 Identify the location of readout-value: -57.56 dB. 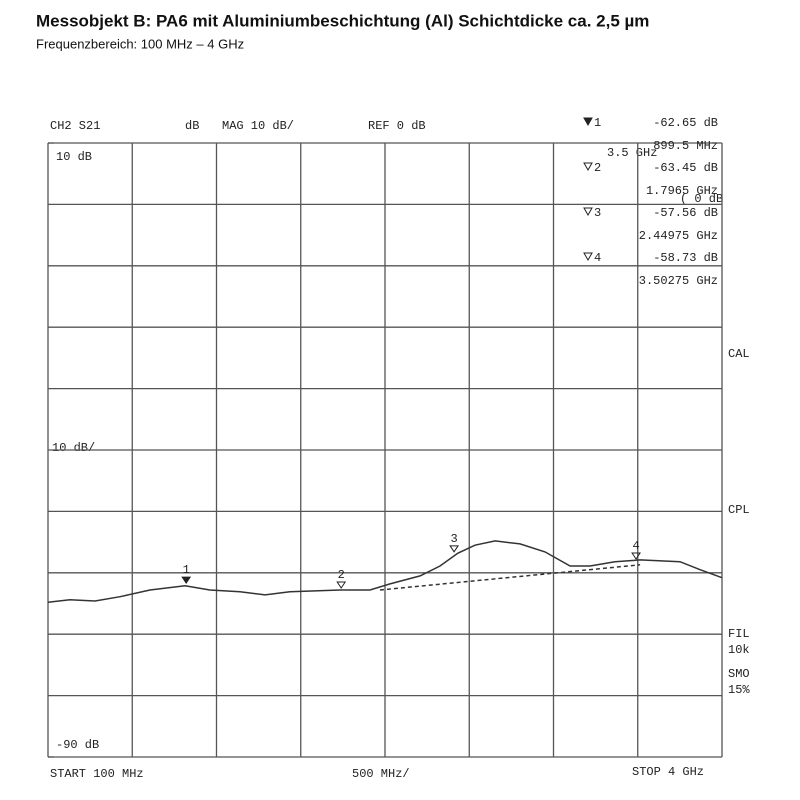
(685, 213).